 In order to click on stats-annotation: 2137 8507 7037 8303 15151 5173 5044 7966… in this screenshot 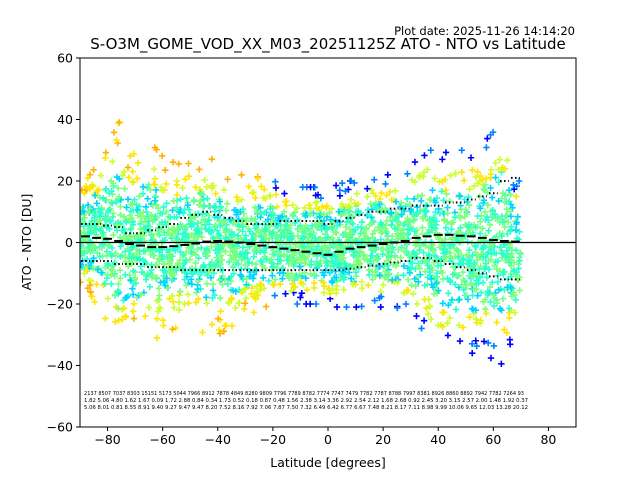, I will do `click(306, 401)`.